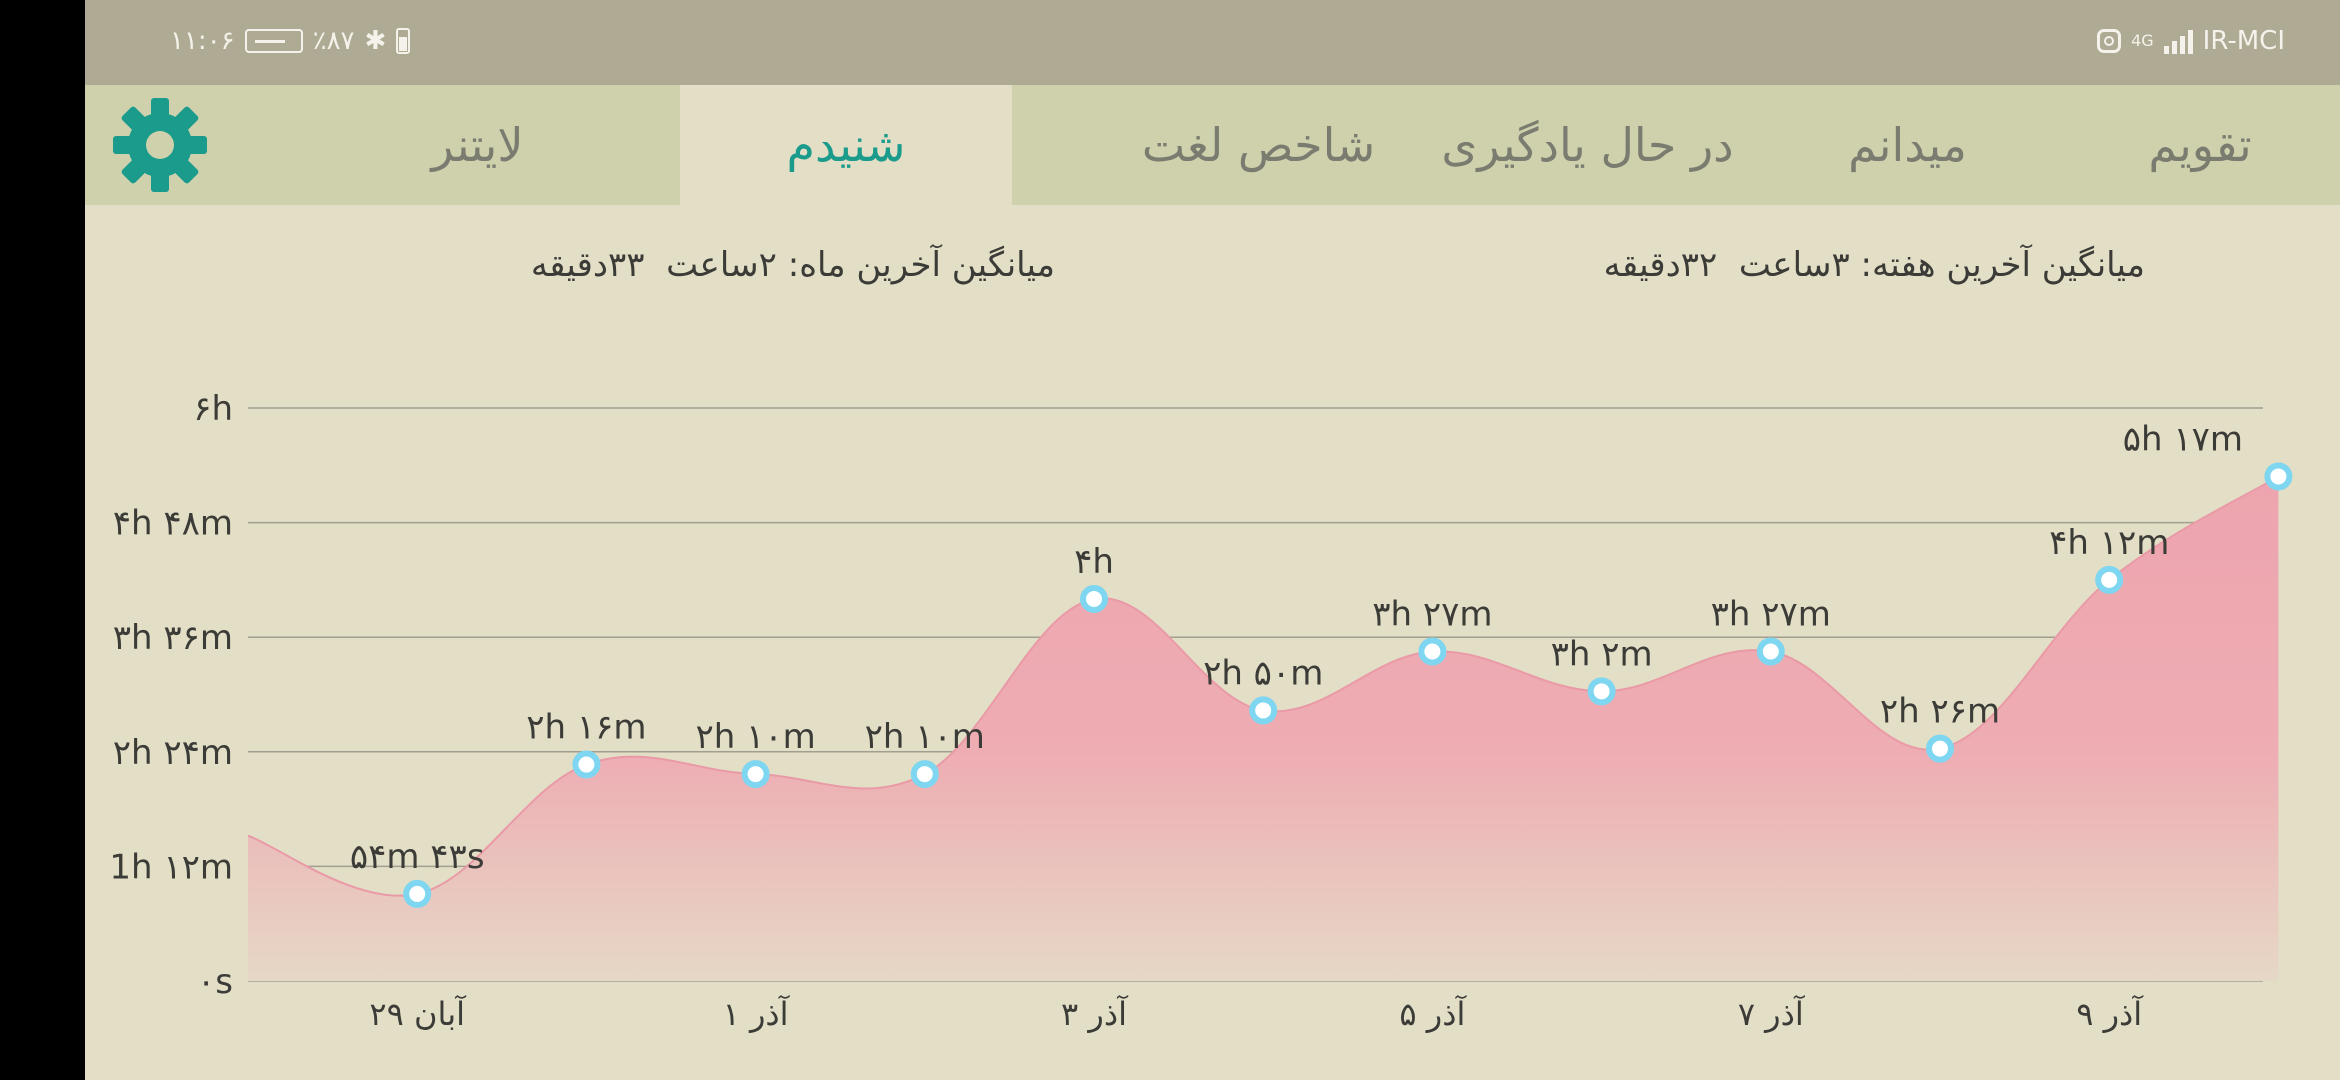 This screenshot has height=1080, width=2340. I want to click on monthly-average-minutes: ۳۳دقیقه, so click(587, 265).